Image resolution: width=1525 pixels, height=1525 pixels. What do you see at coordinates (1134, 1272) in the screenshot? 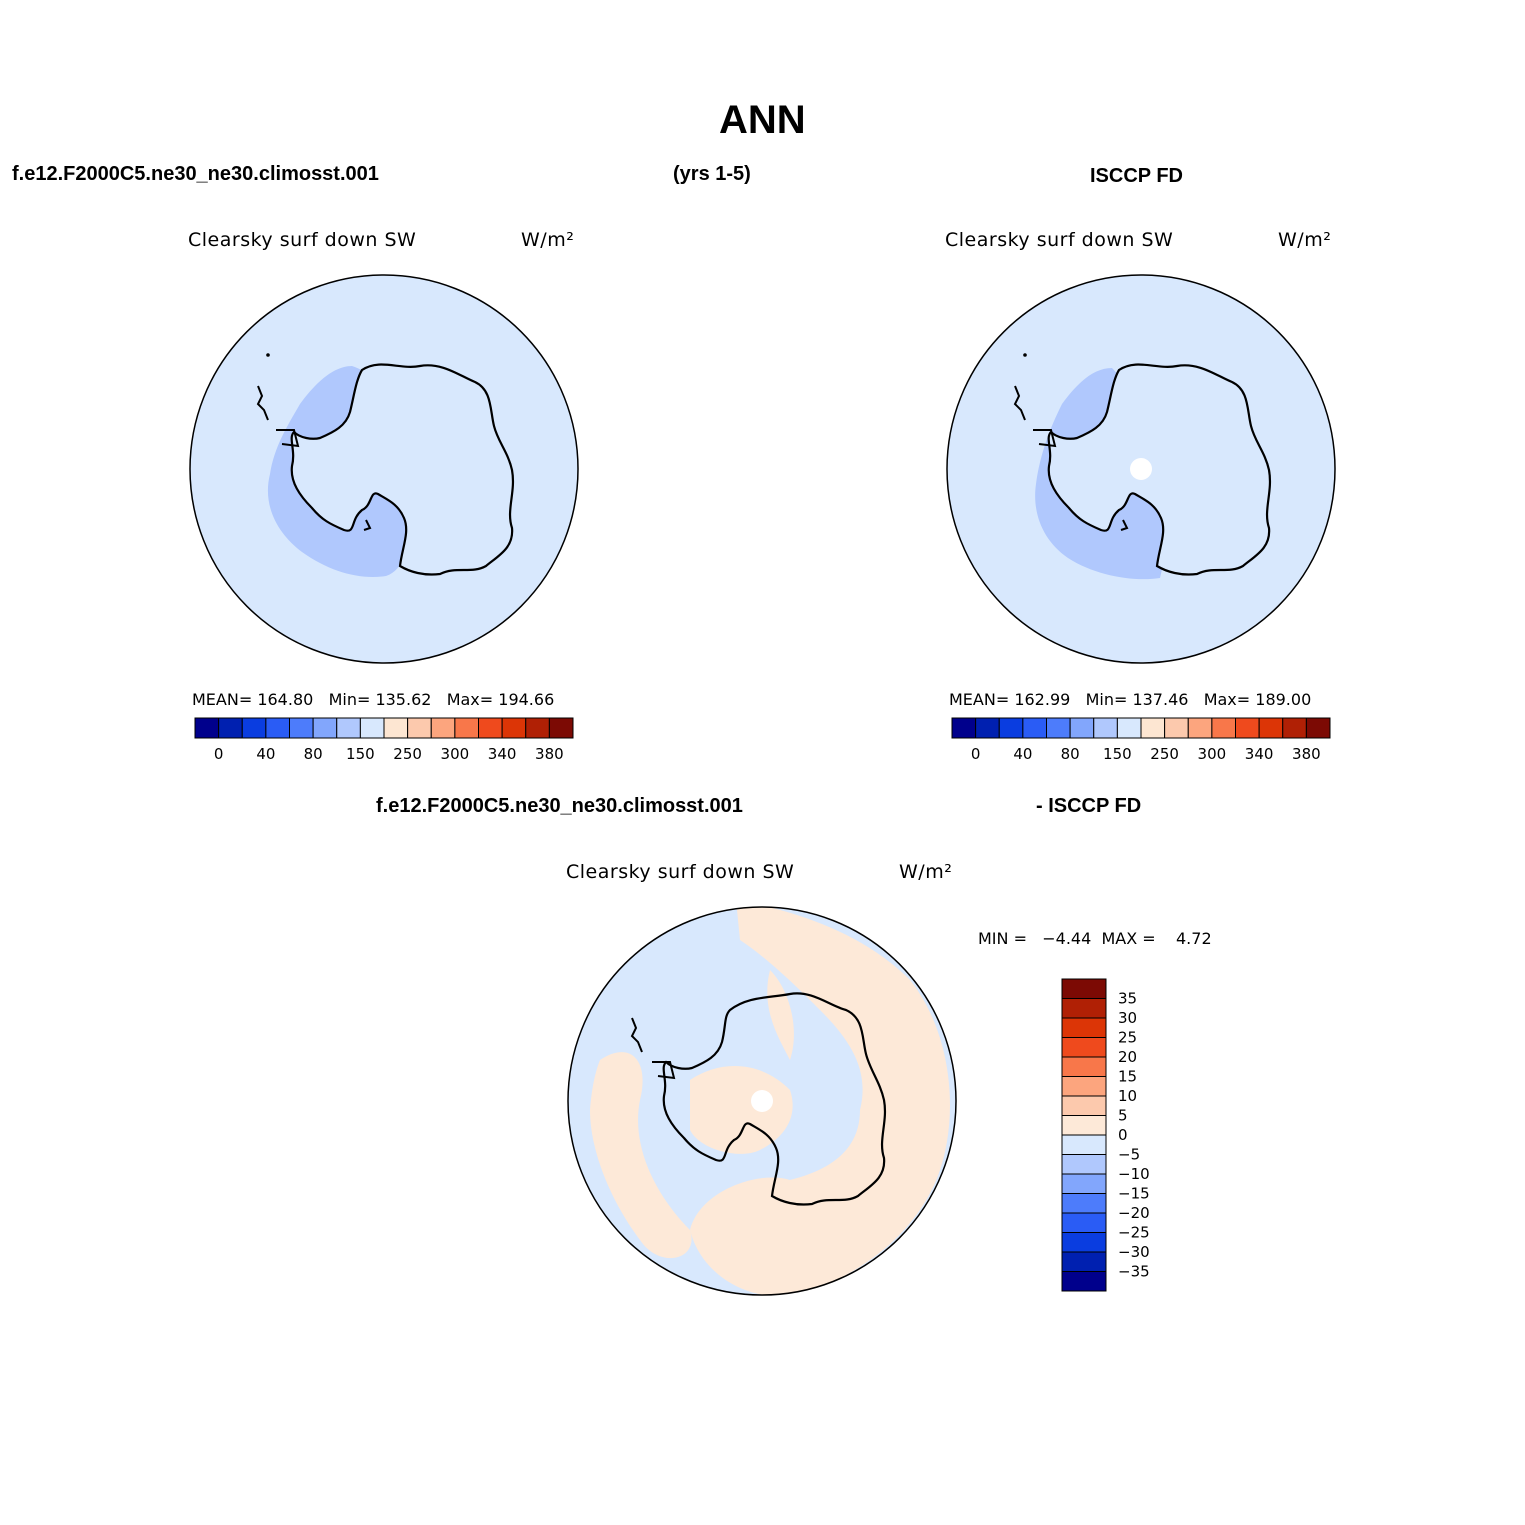
I see `colorbar-tick-label: −35` at bounding box center [1134, 1272].